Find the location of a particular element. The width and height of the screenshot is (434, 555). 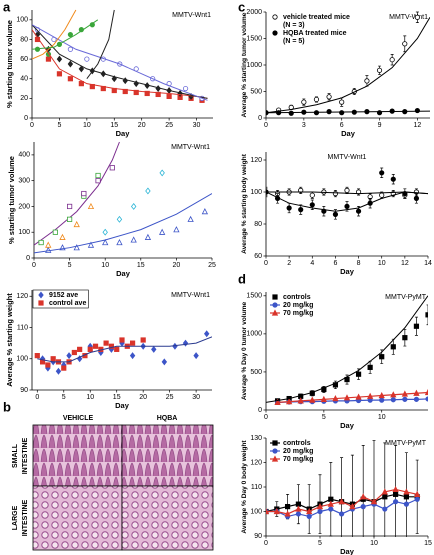

annotation: MMTV-PyMT is located at coordinates (406, 443).